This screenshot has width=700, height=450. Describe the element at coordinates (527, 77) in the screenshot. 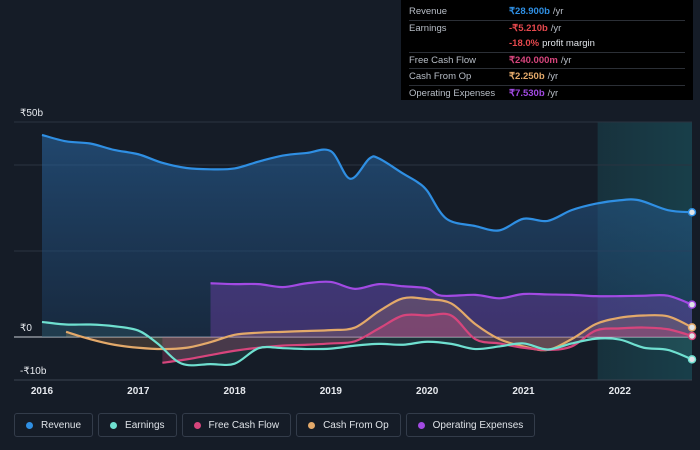

I see `tooltip-cfo-value: ₹2.250b` at that location.